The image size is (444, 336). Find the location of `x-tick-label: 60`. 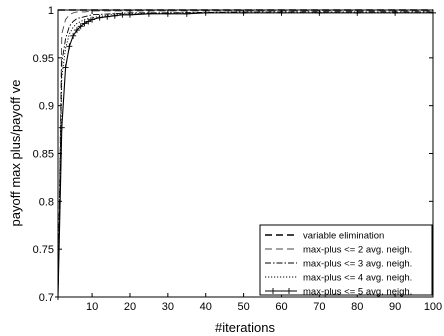

x-tick-label: 60 is located at coordinates (281, 307).